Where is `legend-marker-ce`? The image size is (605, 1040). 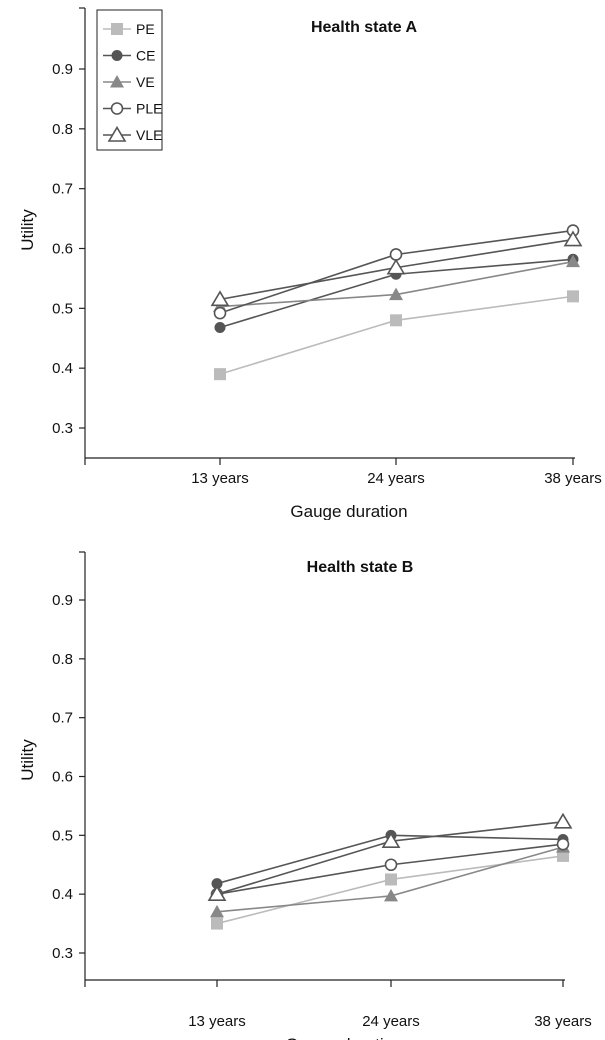 legend-marker-ce is located at coordinates (117, 55).